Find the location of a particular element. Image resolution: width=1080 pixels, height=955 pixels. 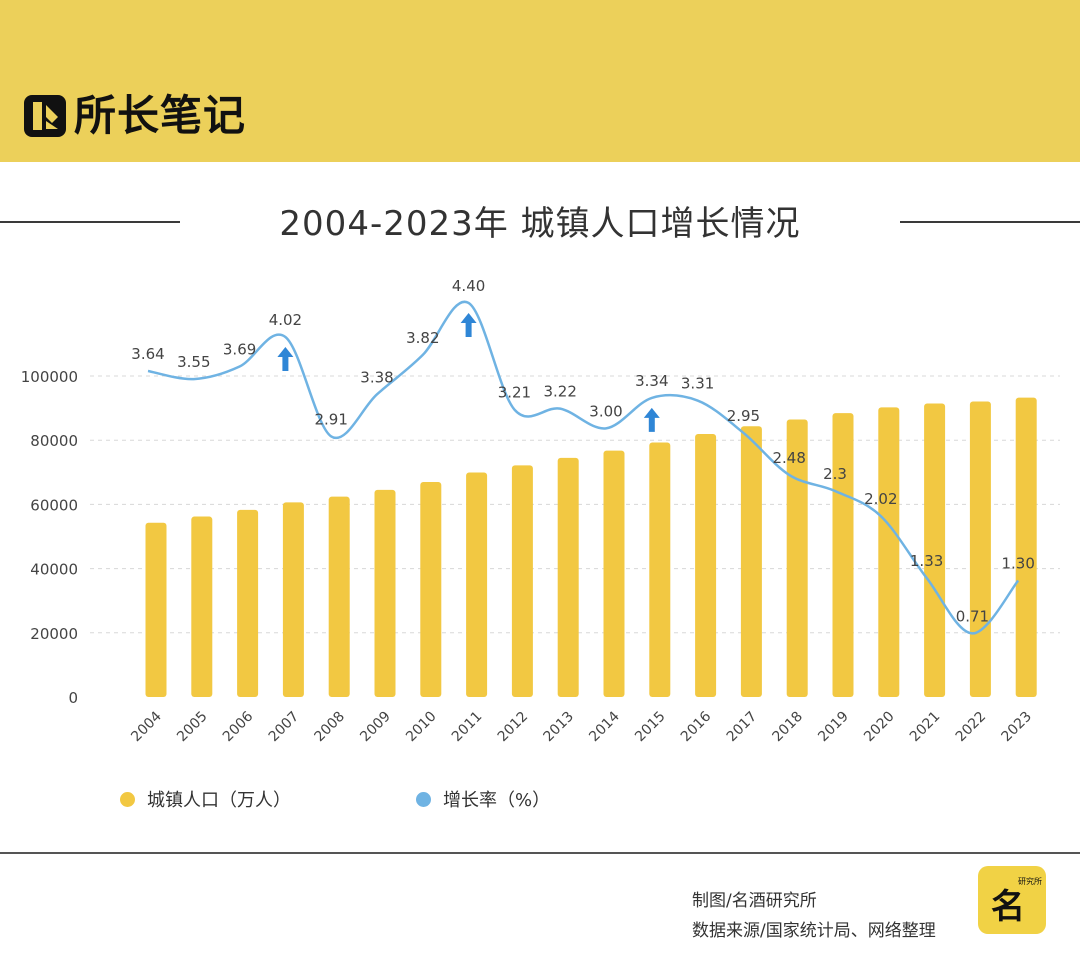

bar-2010 is located at coordinates (431, 589).